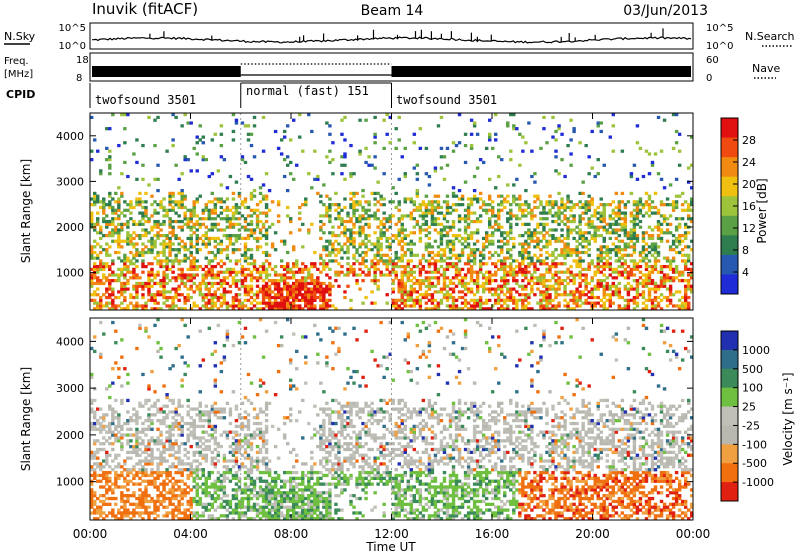 This screenshot has height=554, width=800. I want to click on y-tick-label: 2000, so click(70, 227).